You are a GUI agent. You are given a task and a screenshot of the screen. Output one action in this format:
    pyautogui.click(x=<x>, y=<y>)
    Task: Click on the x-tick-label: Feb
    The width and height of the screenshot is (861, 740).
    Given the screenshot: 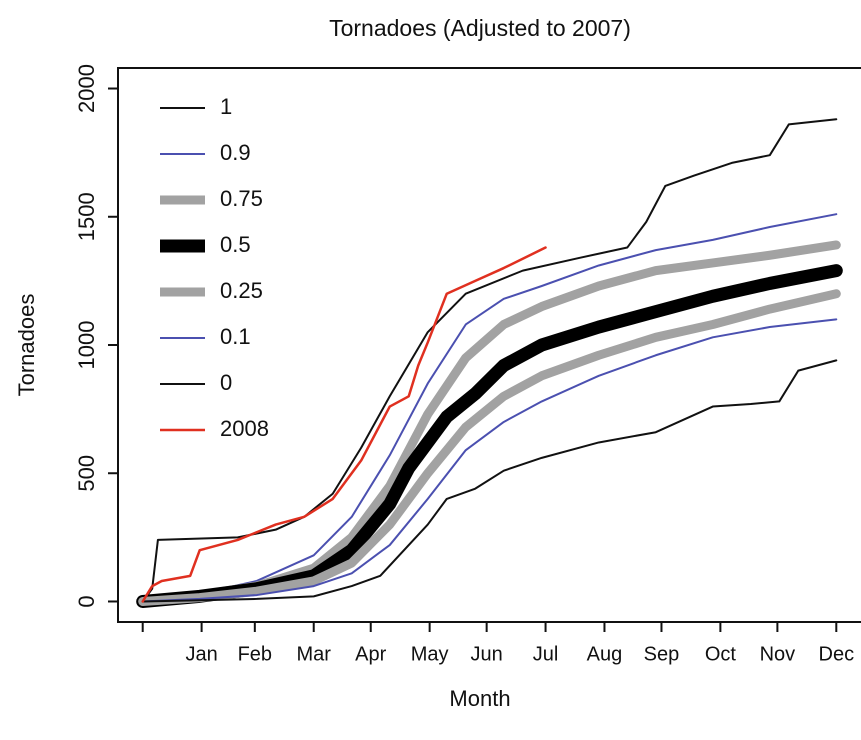 What is the action you would take?
    pyautogui.click(x=255, y=654)
    